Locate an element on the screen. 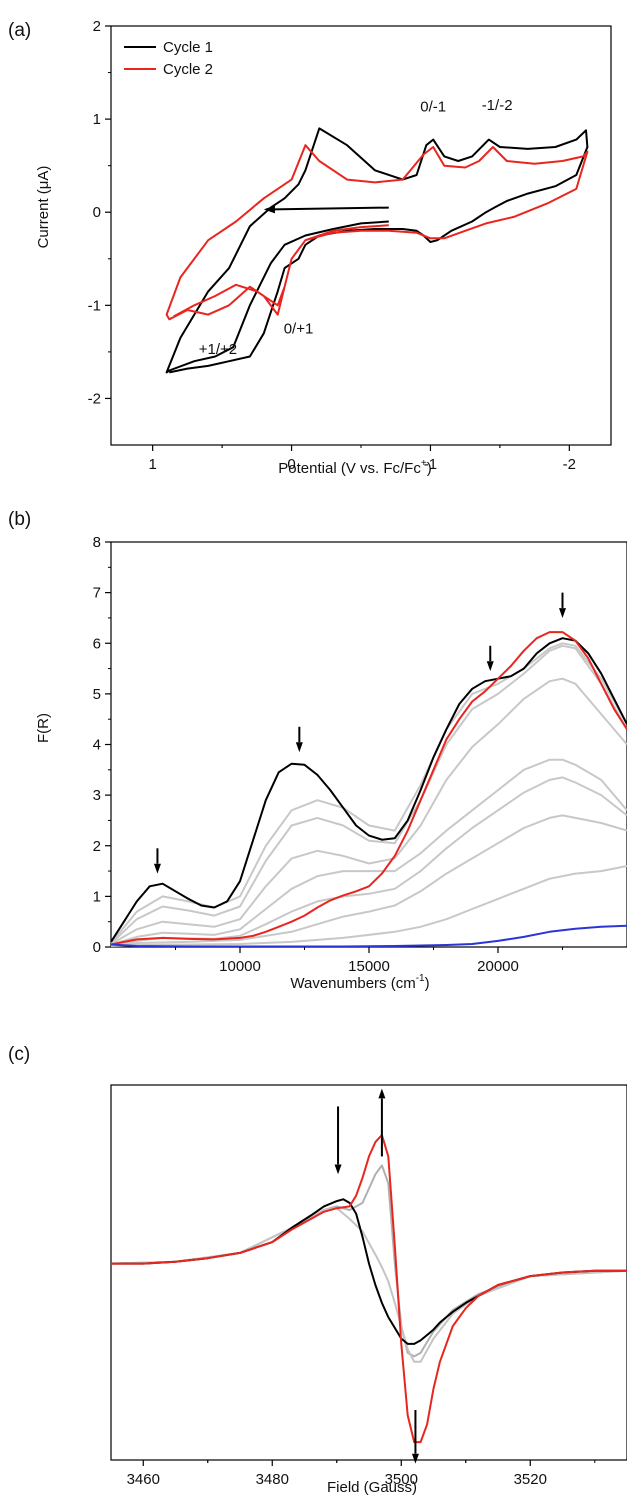 The height and width of the screenshot is (1499, 627). x-tick-label: 10000 is located at coordinates (240, 966).